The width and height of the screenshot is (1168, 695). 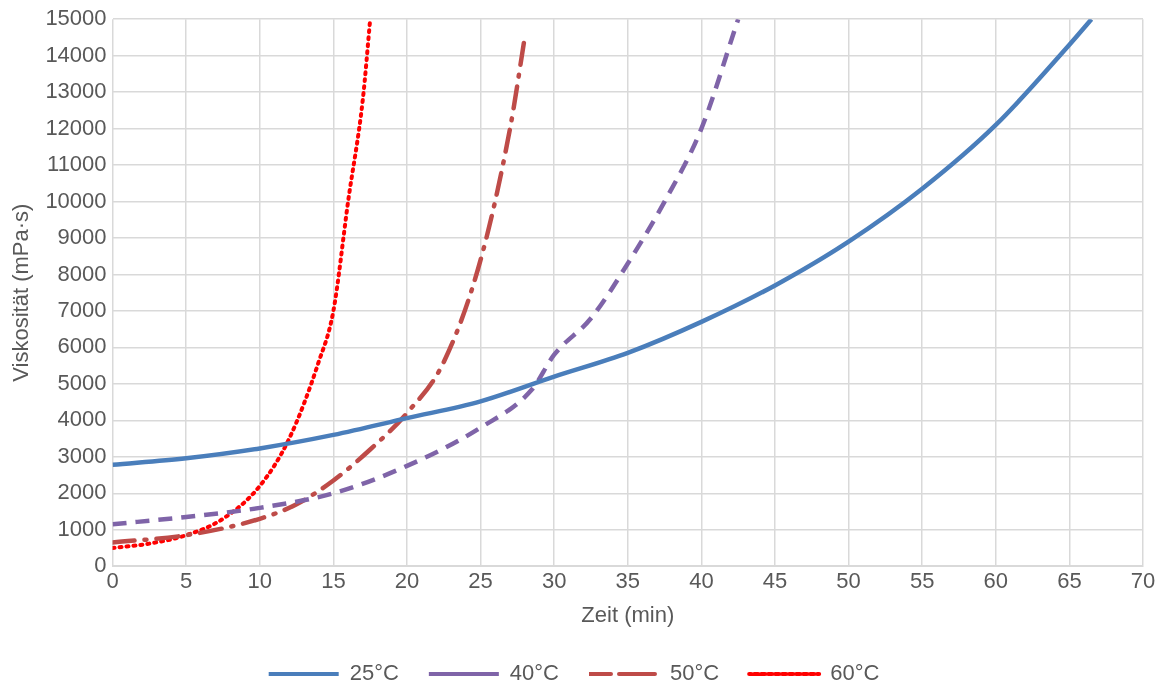 What do you see at coordinates (76, 91) in the screenshot?
I see `y-tick-label: 13000` at bounding box center [76, 91].